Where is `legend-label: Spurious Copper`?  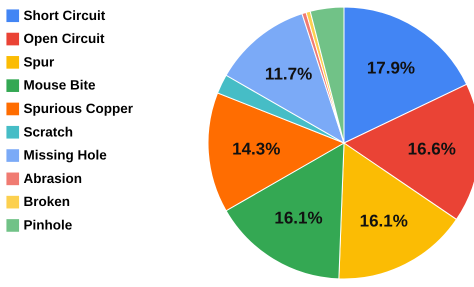 legend-label: Spurious Copper is located at coordinates (79, 108).